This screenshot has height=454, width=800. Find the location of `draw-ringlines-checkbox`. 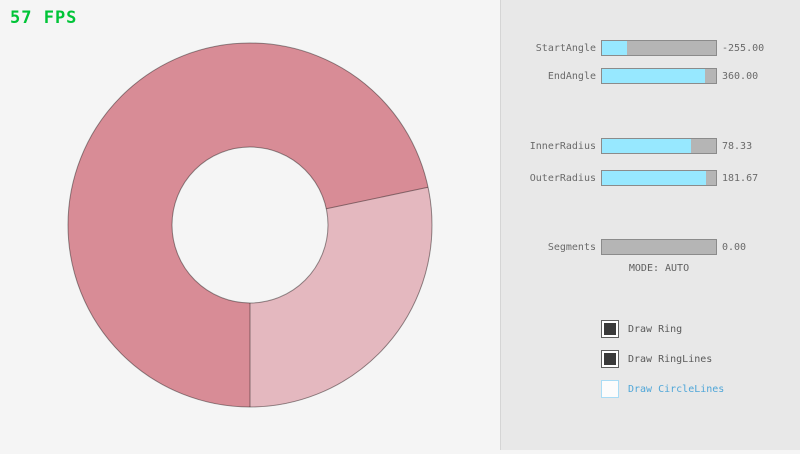

draw-ringlines-checkbox is located at coordinates (610, 359).